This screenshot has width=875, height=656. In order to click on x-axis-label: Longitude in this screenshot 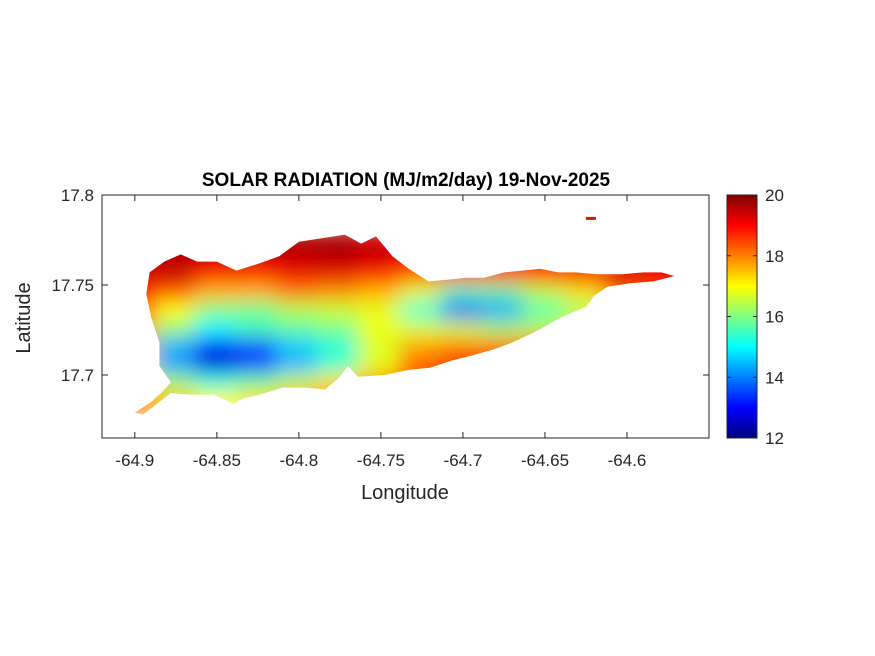, I will do `click(405, 493)`.